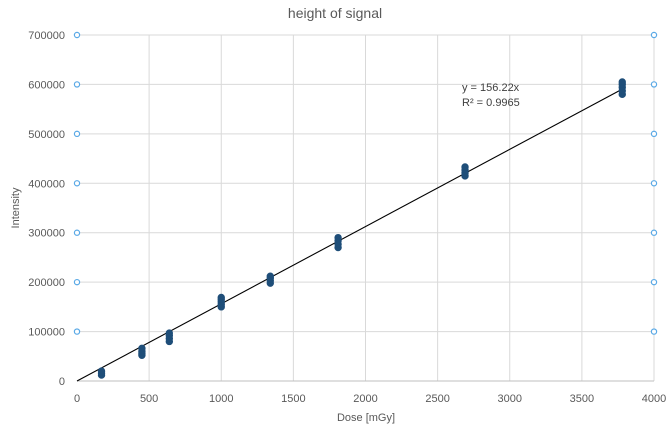 This screenshot has height=429, width=671. Describe the element at coordinates (335, 13) in the screenshot. I see `chart-title: height of signal` at that location.